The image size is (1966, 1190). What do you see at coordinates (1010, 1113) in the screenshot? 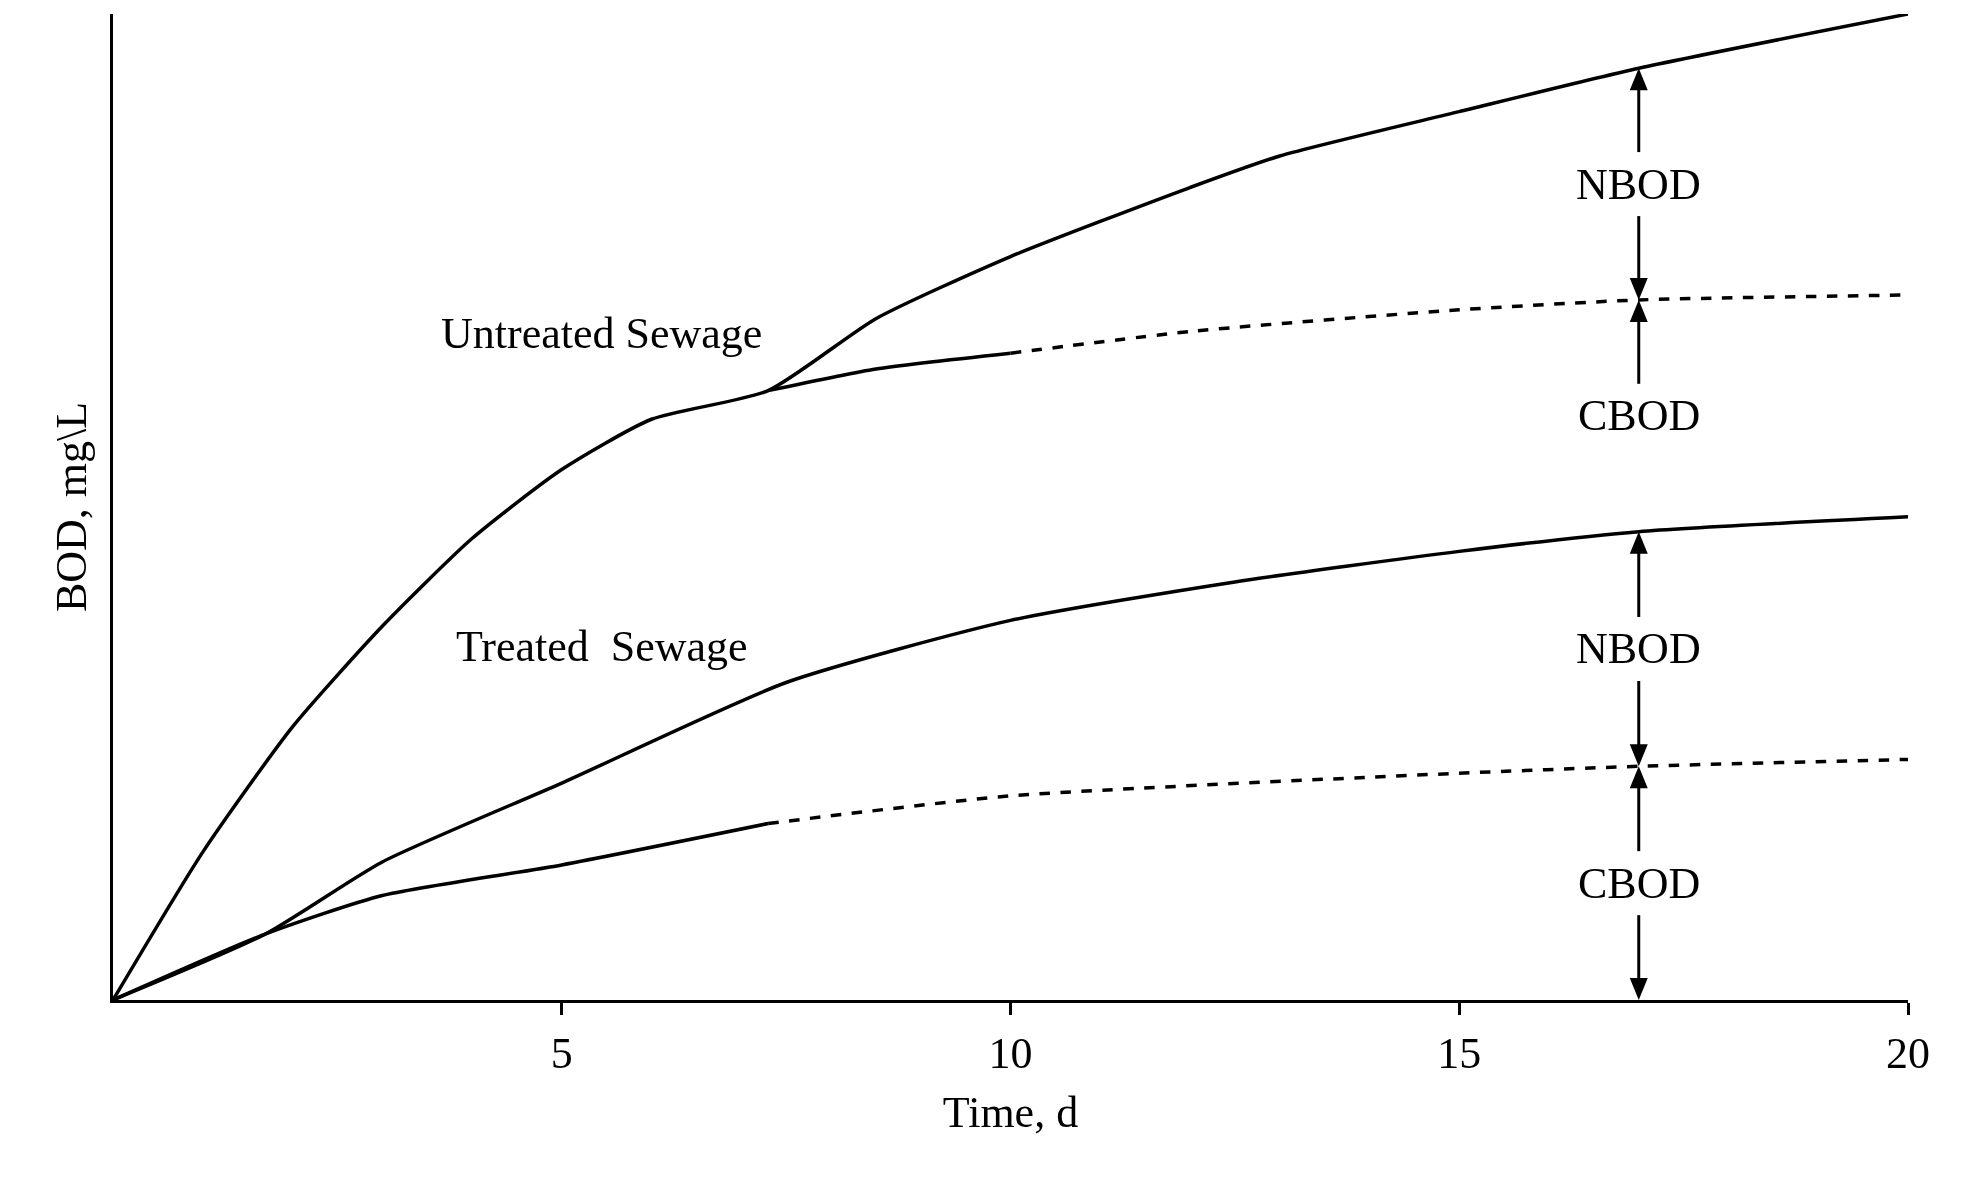
I see `x-axis-title: Time, d` at bounding box center [1010, 1113].